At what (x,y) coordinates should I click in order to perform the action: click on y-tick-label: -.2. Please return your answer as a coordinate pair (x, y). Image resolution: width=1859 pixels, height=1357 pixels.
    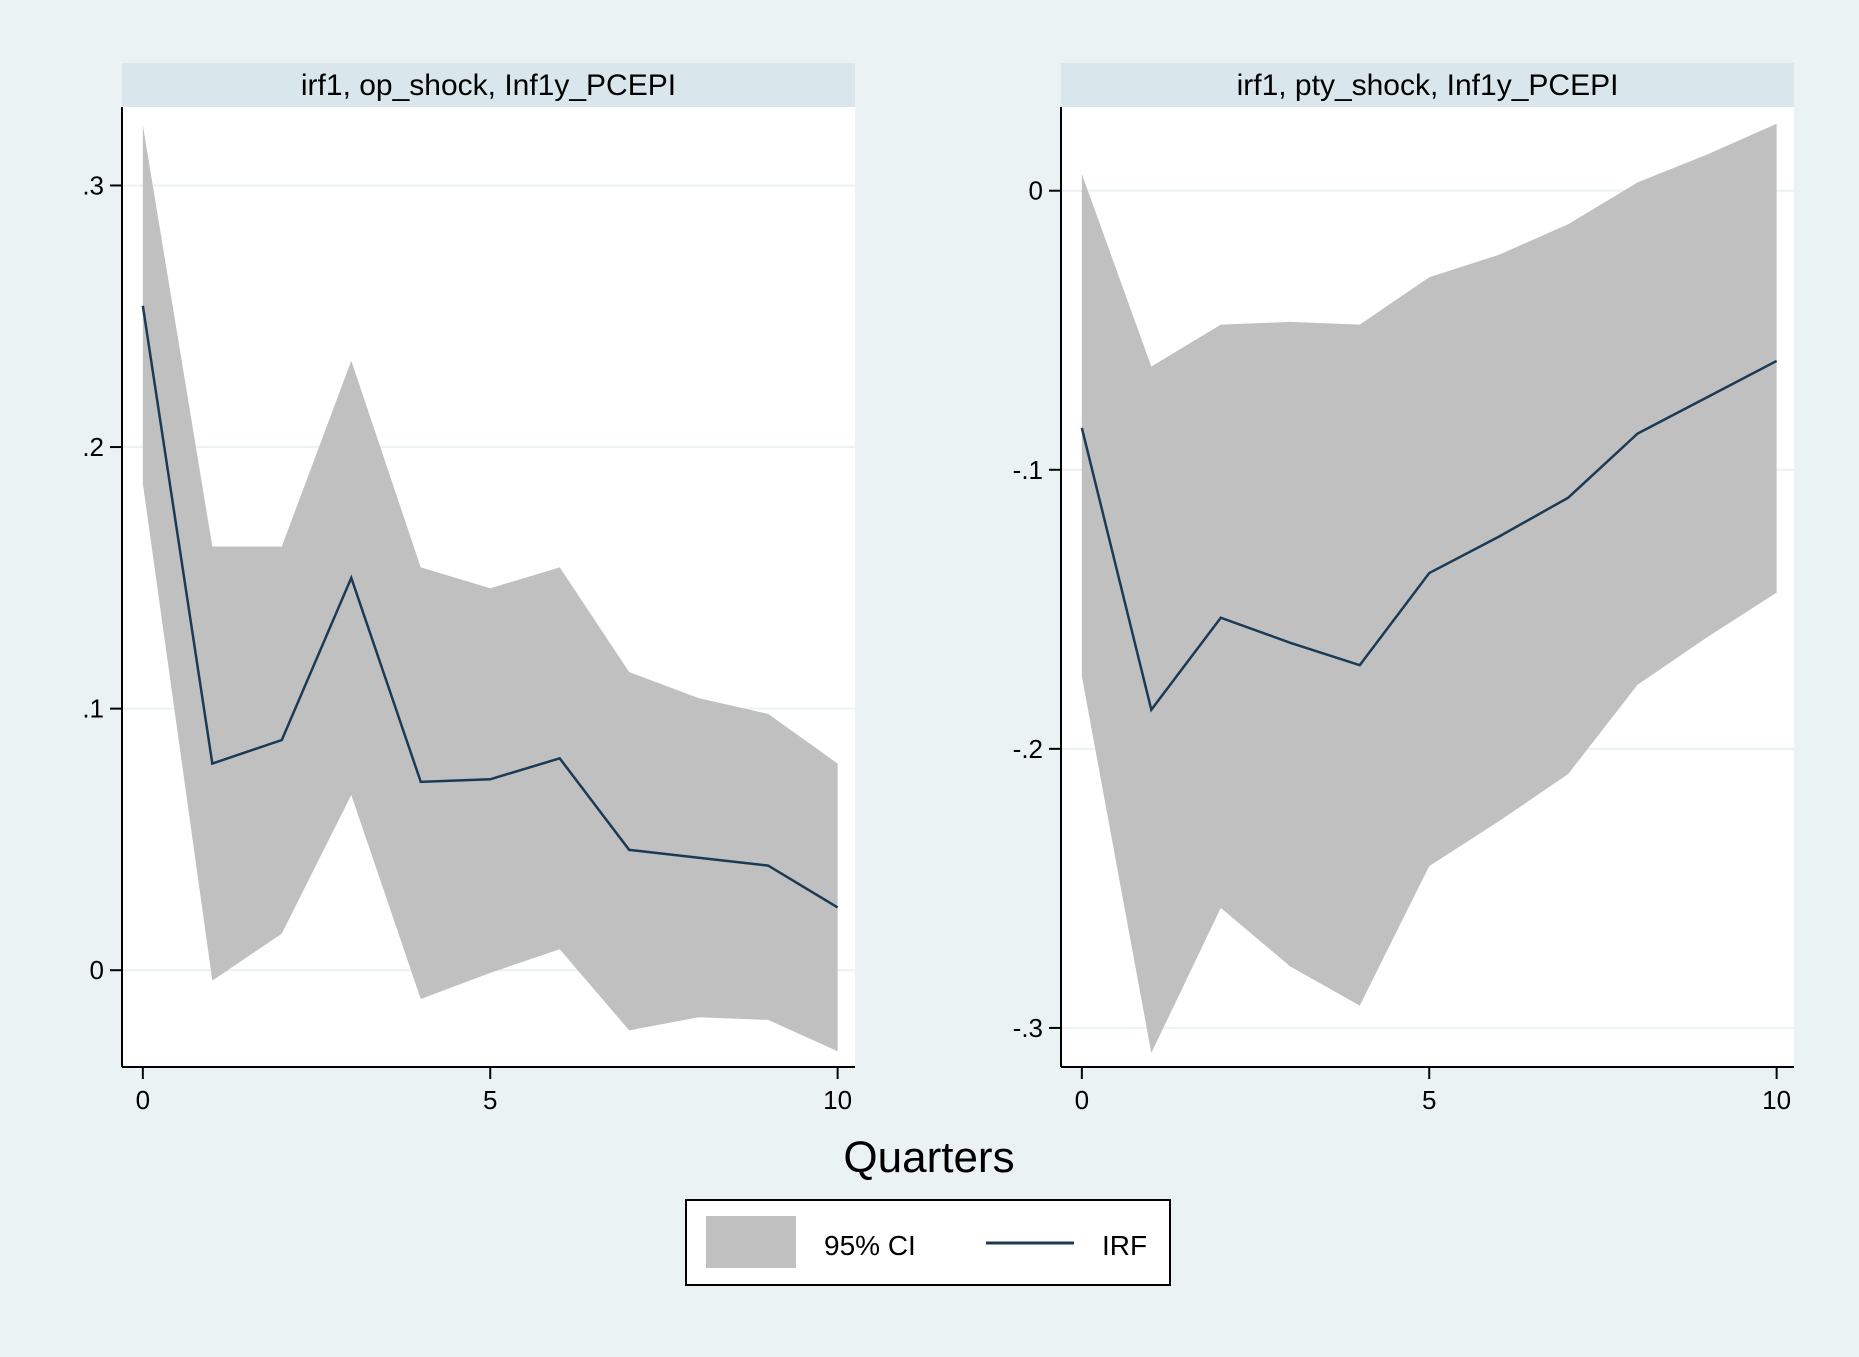
    Looking at the image, I should click on (1028, 749).